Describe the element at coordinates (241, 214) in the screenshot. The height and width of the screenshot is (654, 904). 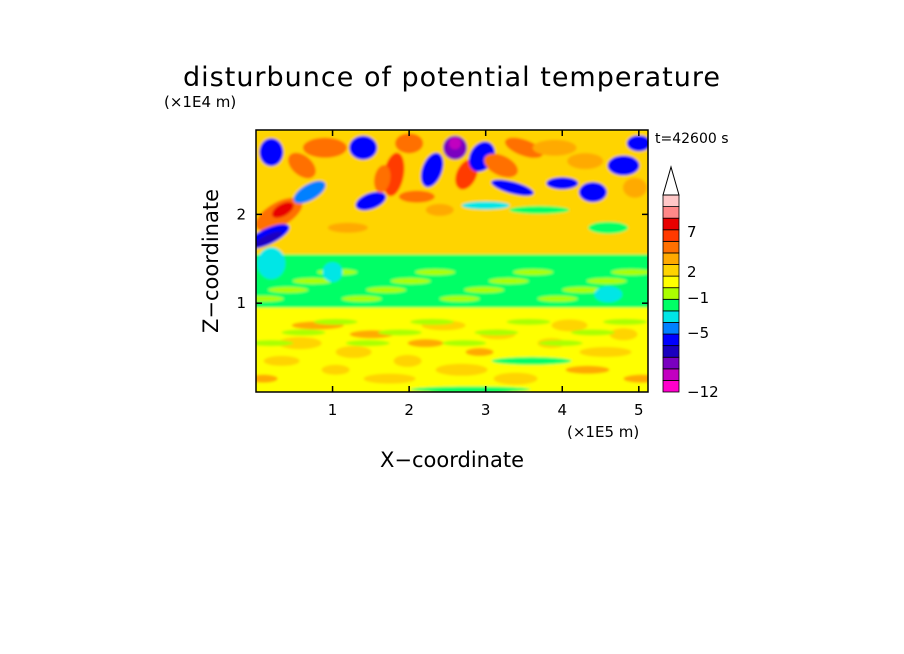
I see `y-tick-label: 2` at that location.